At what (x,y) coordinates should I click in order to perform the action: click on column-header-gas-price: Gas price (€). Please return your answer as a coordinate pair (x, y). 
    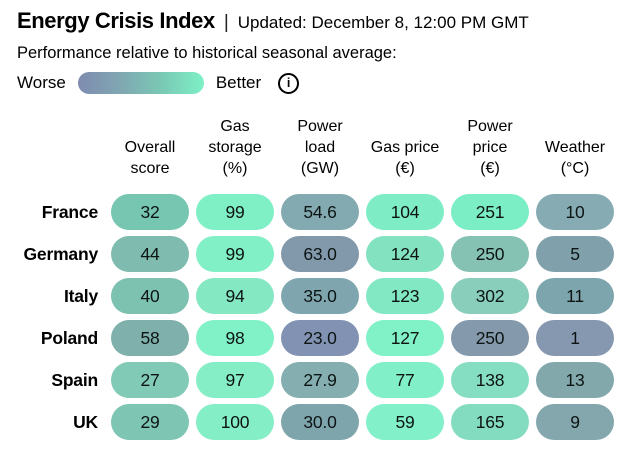
    Looking at the image, I should click on (405, 158).